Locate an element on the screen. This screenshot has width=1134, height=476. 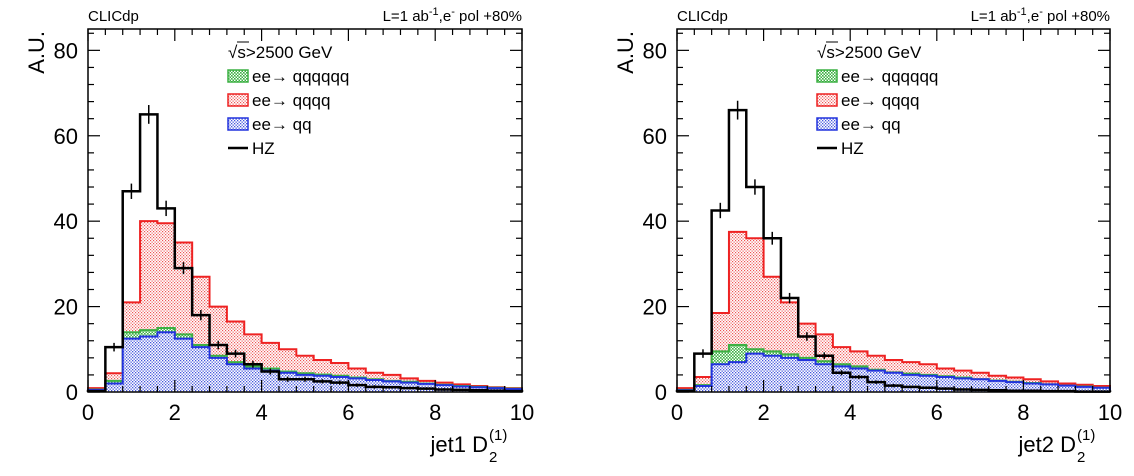
text-span: jet2 D is located at coordinates (1047, 444).